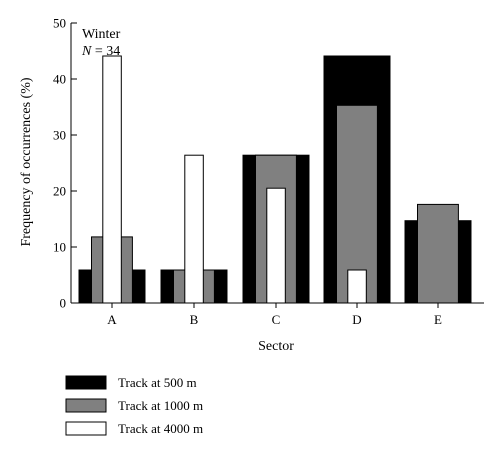 This screenshot has width=500, height=452. What do you see at coordinates (59, 79) in the screenshot?
I see `y-tick-label-40: 40` at bounding box center [59, 79].